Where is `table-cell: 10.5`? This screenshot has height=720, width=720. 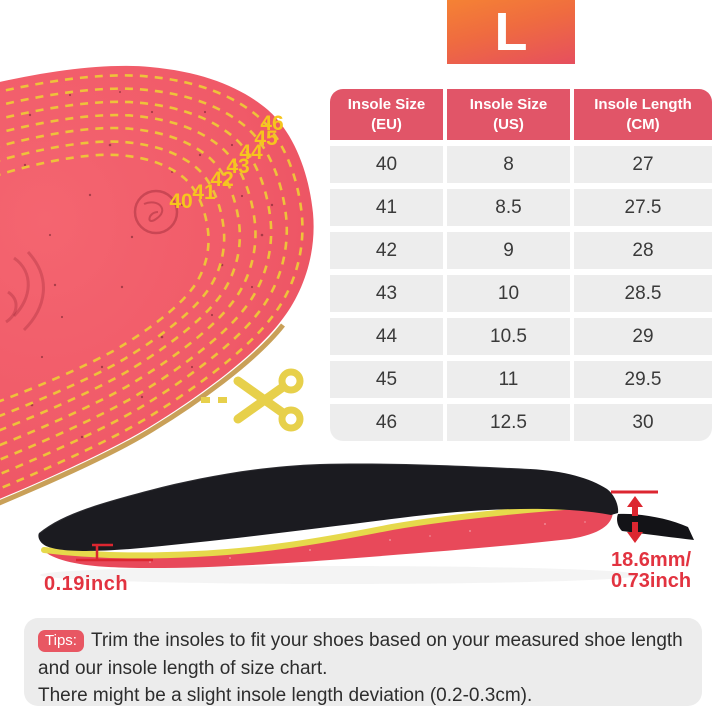 table-cell: 10.5 is located at coordinates (508, 336).